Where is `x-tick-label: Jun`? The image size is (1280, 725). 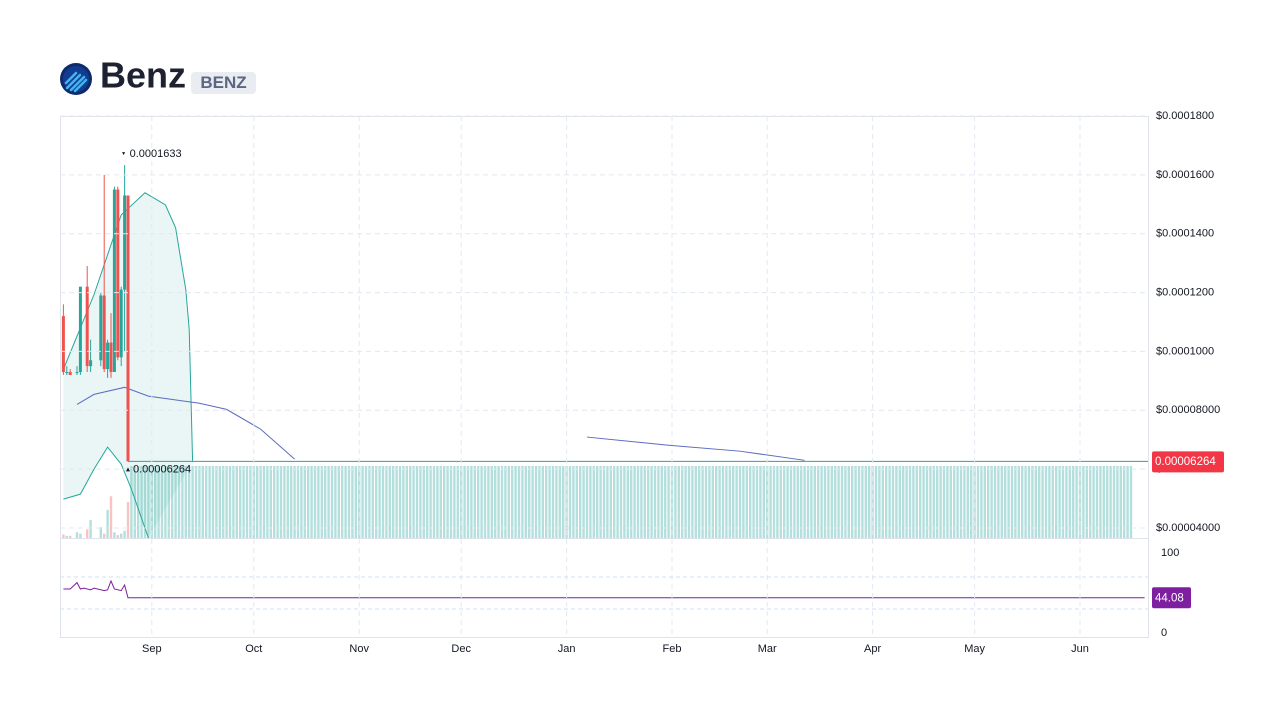
x-tick-label: Jun is located at coordinates (1080, 649).